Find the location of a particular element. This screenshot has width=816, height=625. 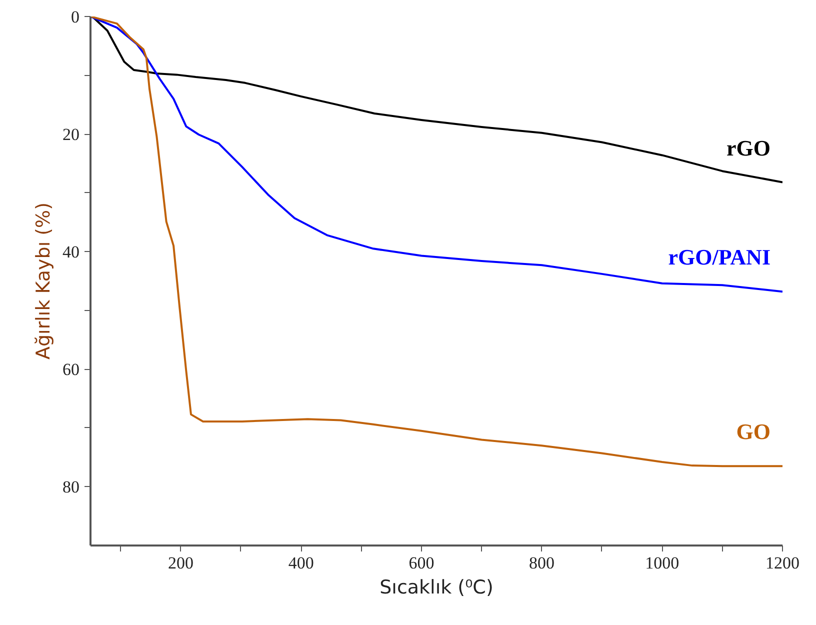

x-tick-label: 800 is located at coordinates (542, 563).